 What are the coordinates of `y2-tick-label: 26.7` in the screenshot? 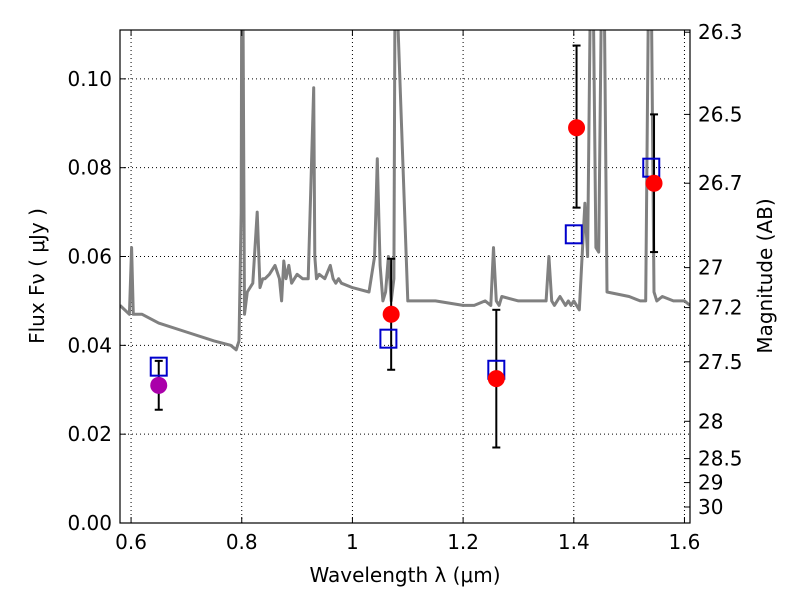 It's located at (720, 183).